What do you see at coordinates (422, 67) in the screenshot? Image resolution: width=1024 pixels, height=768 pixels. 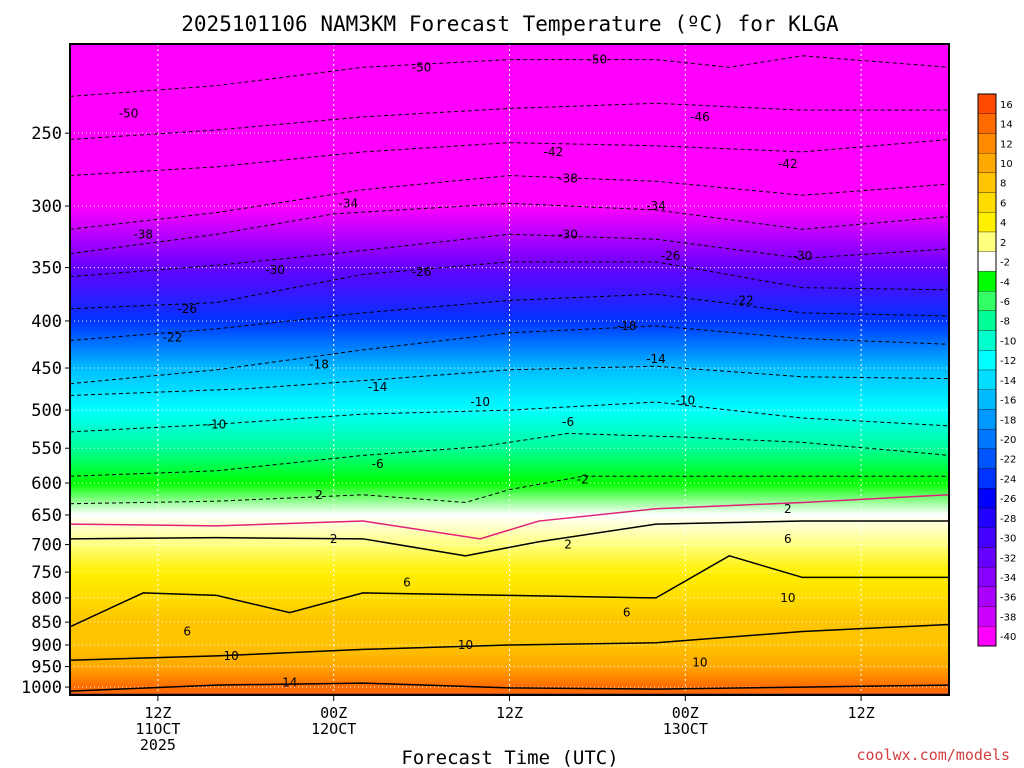 I see `contour-label: -50` at bounding box center [422, 67].